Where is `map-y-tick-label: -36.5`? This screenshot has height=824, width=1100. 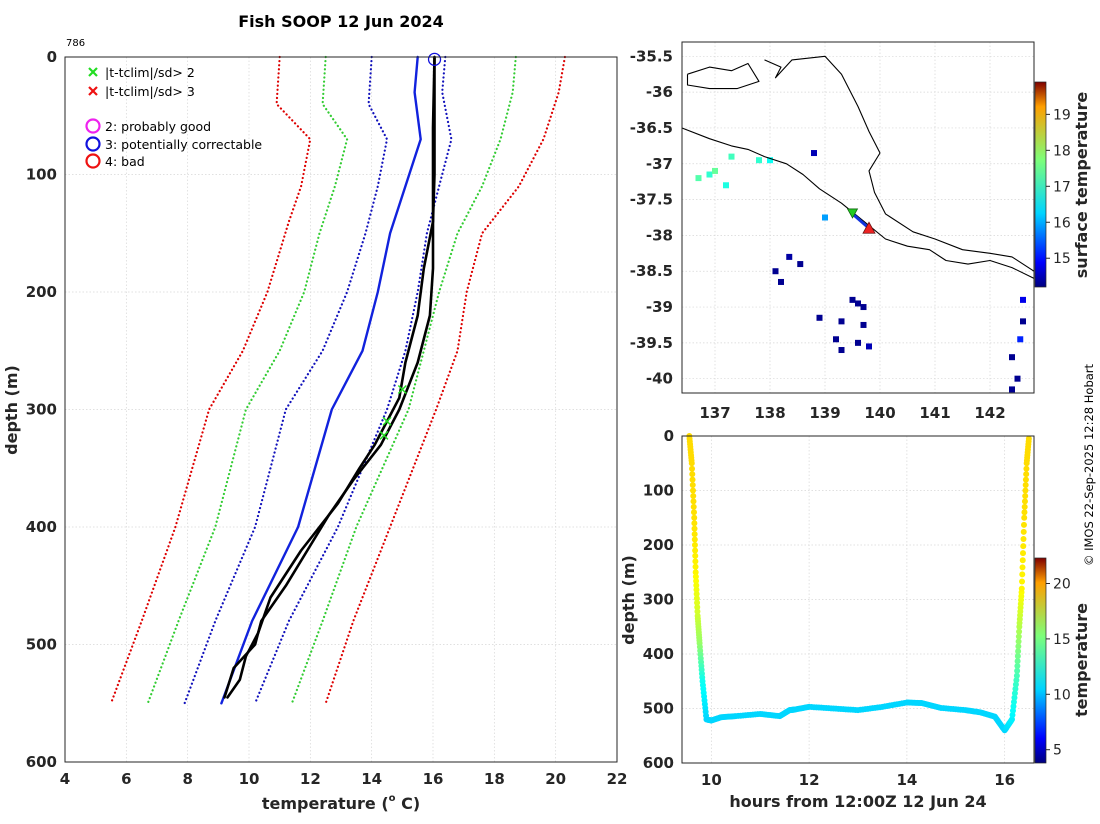 map-y-tick-label: -36.5 is located at coordinates (651, 128).